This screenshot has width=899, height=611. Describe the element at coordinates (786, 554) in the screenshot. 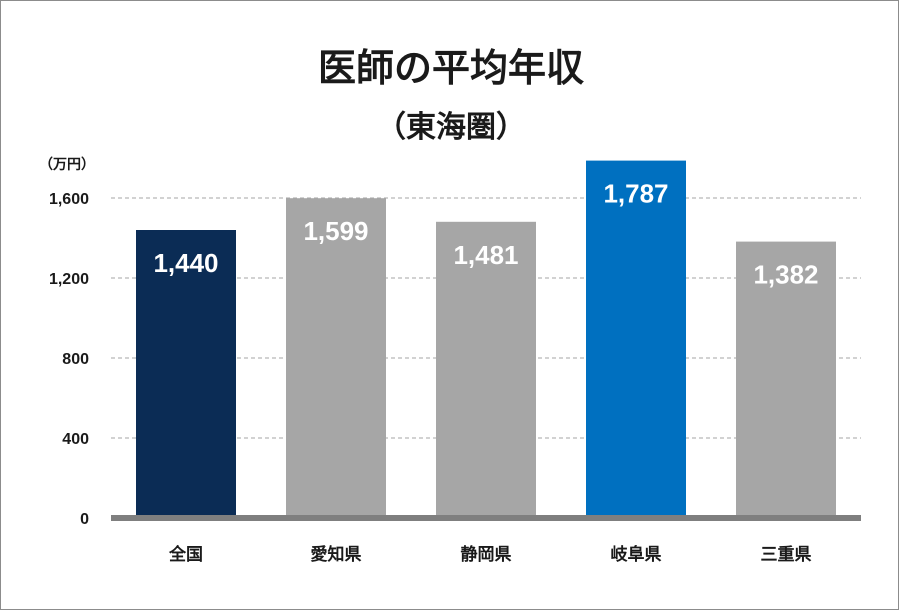

I see `x-tick-label: 三重県` at that location.